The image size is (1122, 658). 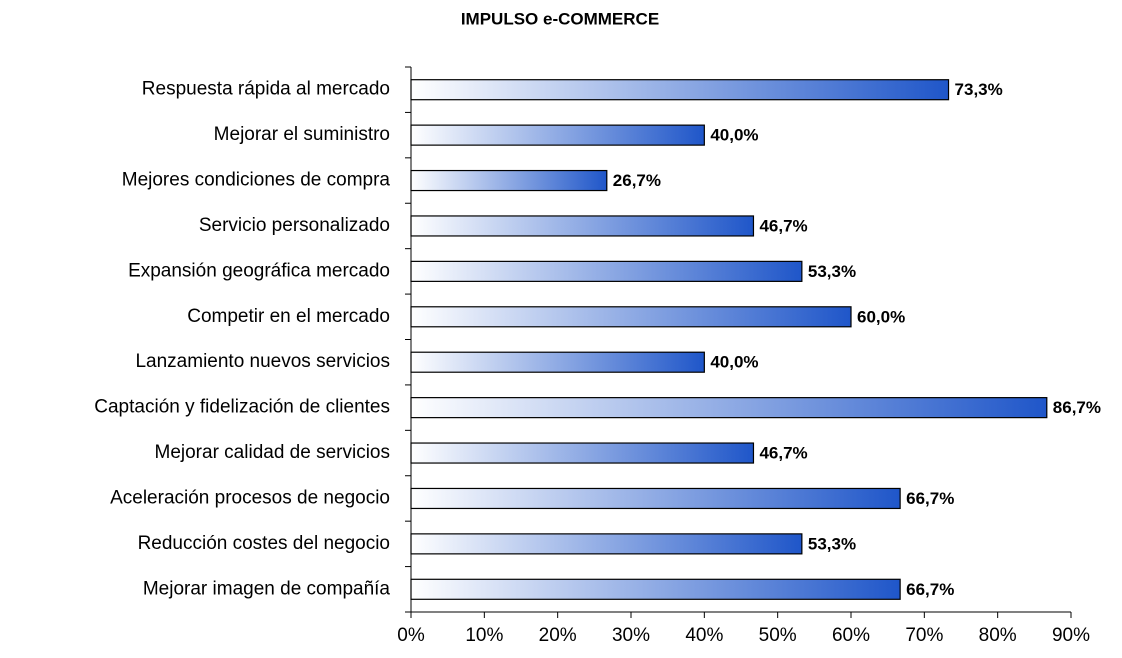 What do you see at coordinates (1077, 407) in the screenshot?
I see `value-label: 86,7%` at bounding box center [1077, 407].